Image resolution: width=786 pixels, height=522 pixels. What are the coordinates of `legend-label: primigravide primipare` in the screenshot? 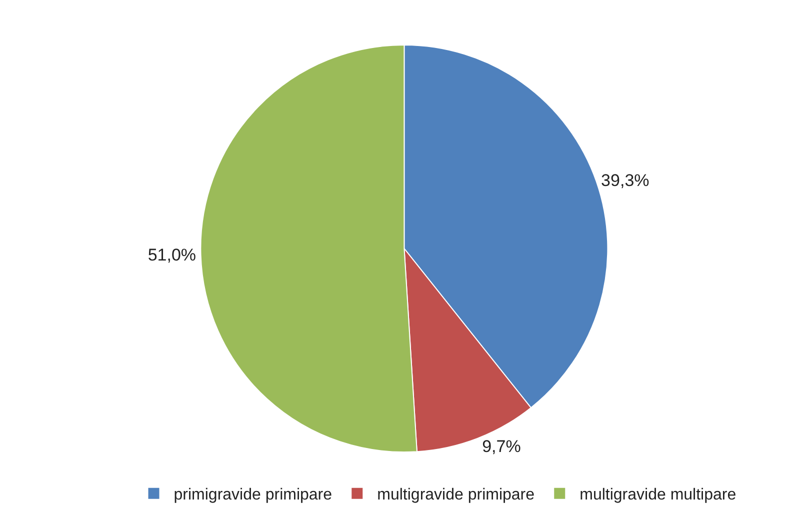 It's located at (253, 495).